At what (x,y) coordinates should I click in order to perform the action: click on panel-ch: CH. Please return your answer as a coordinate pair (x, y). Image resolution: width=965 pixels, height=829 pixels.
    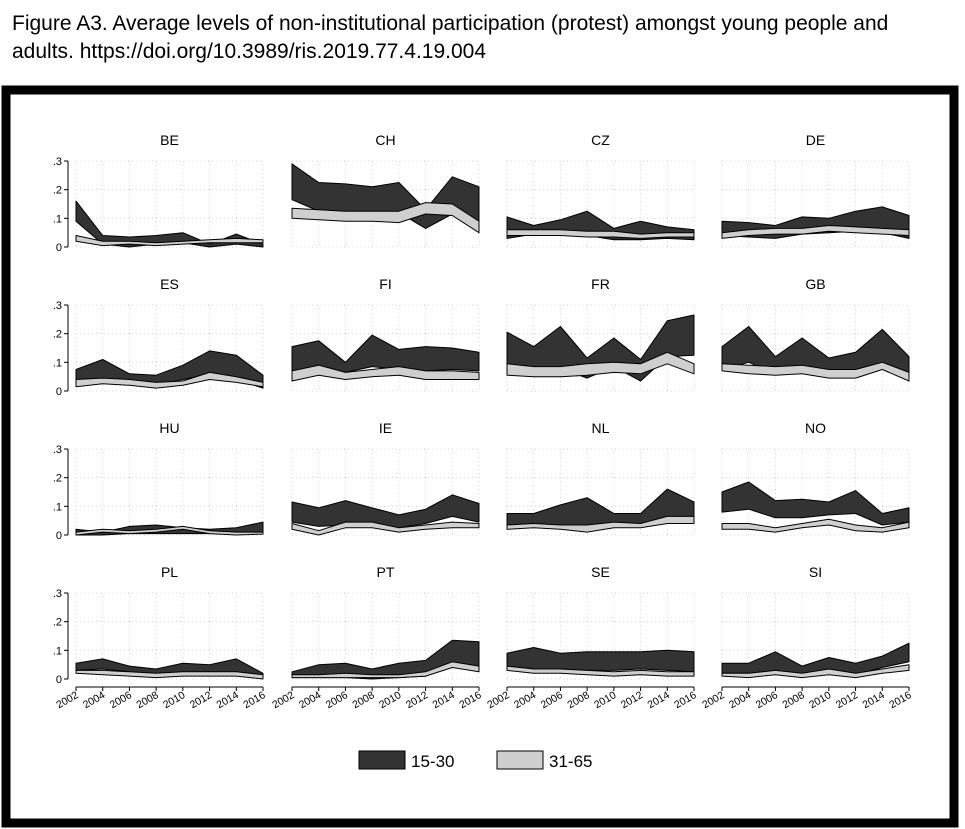
    Looking at the image, I should click on (385, 190).